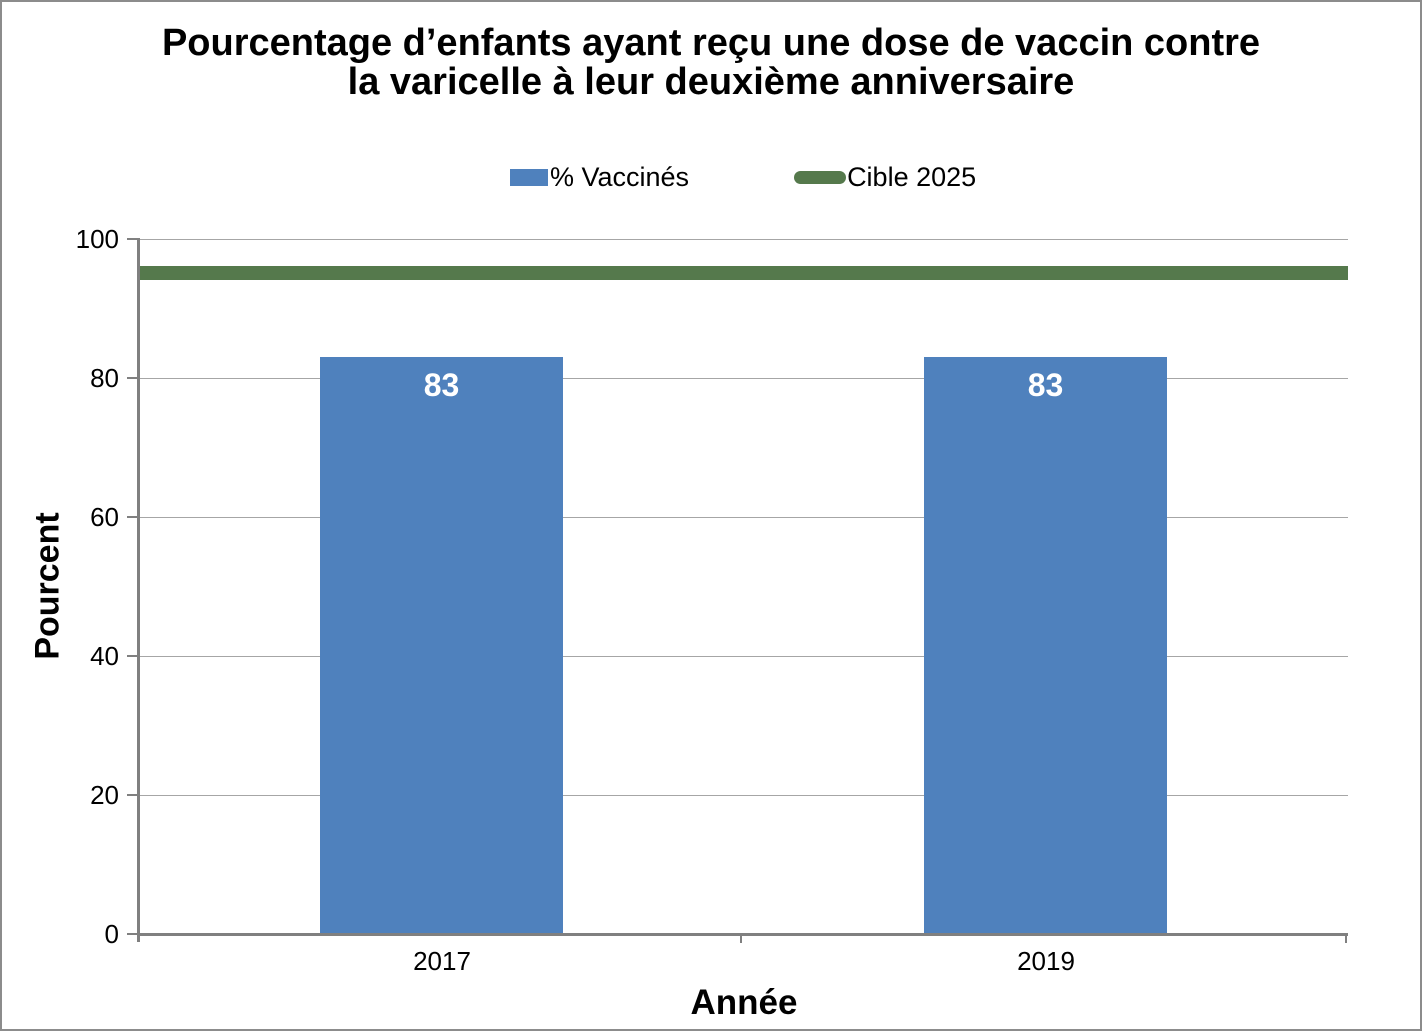 This screenshot has height=1031, width=1422. I want to click on legend-item-vaccinated: % Vaccinés, so click(599, 177).